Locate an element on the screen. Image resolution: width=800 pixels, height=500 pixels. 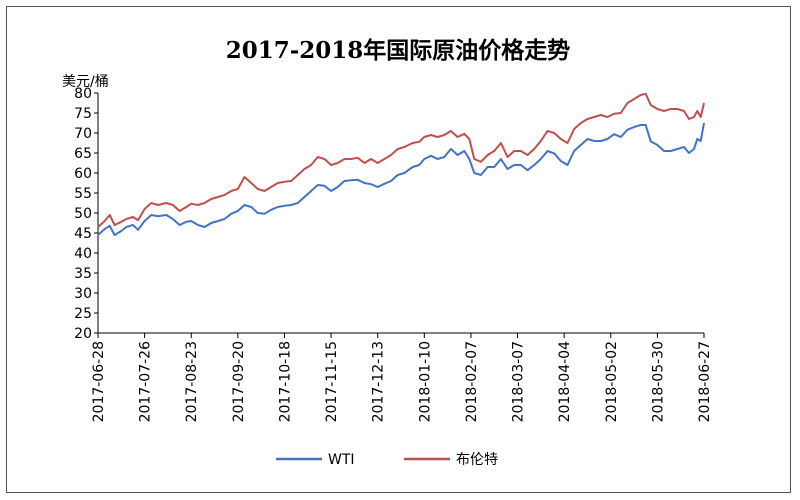
chart-title: 2017-2018年国际原油价格走势 is located at coordinates (398, 50).